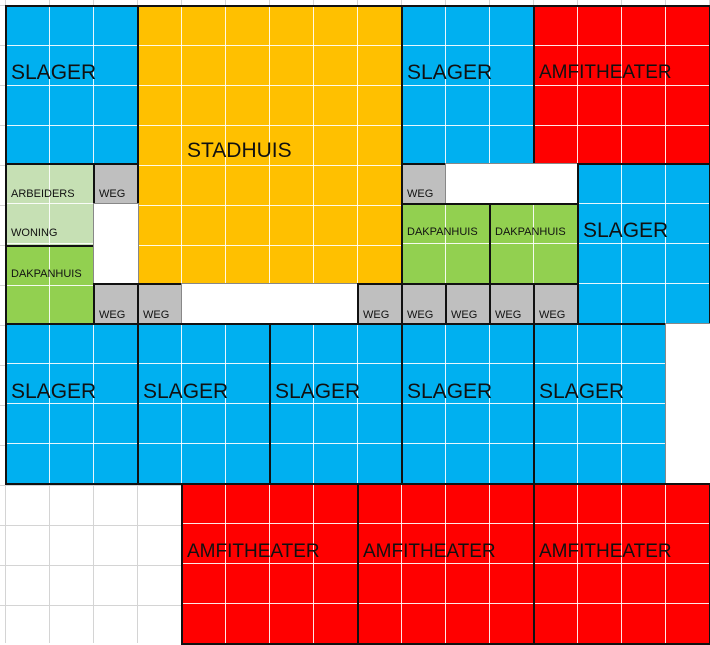  What do you see at coordinates (468, 404) in the screenshot?
I see `slager-block-row-4: SLAGER` at bounding box center [468, 404].